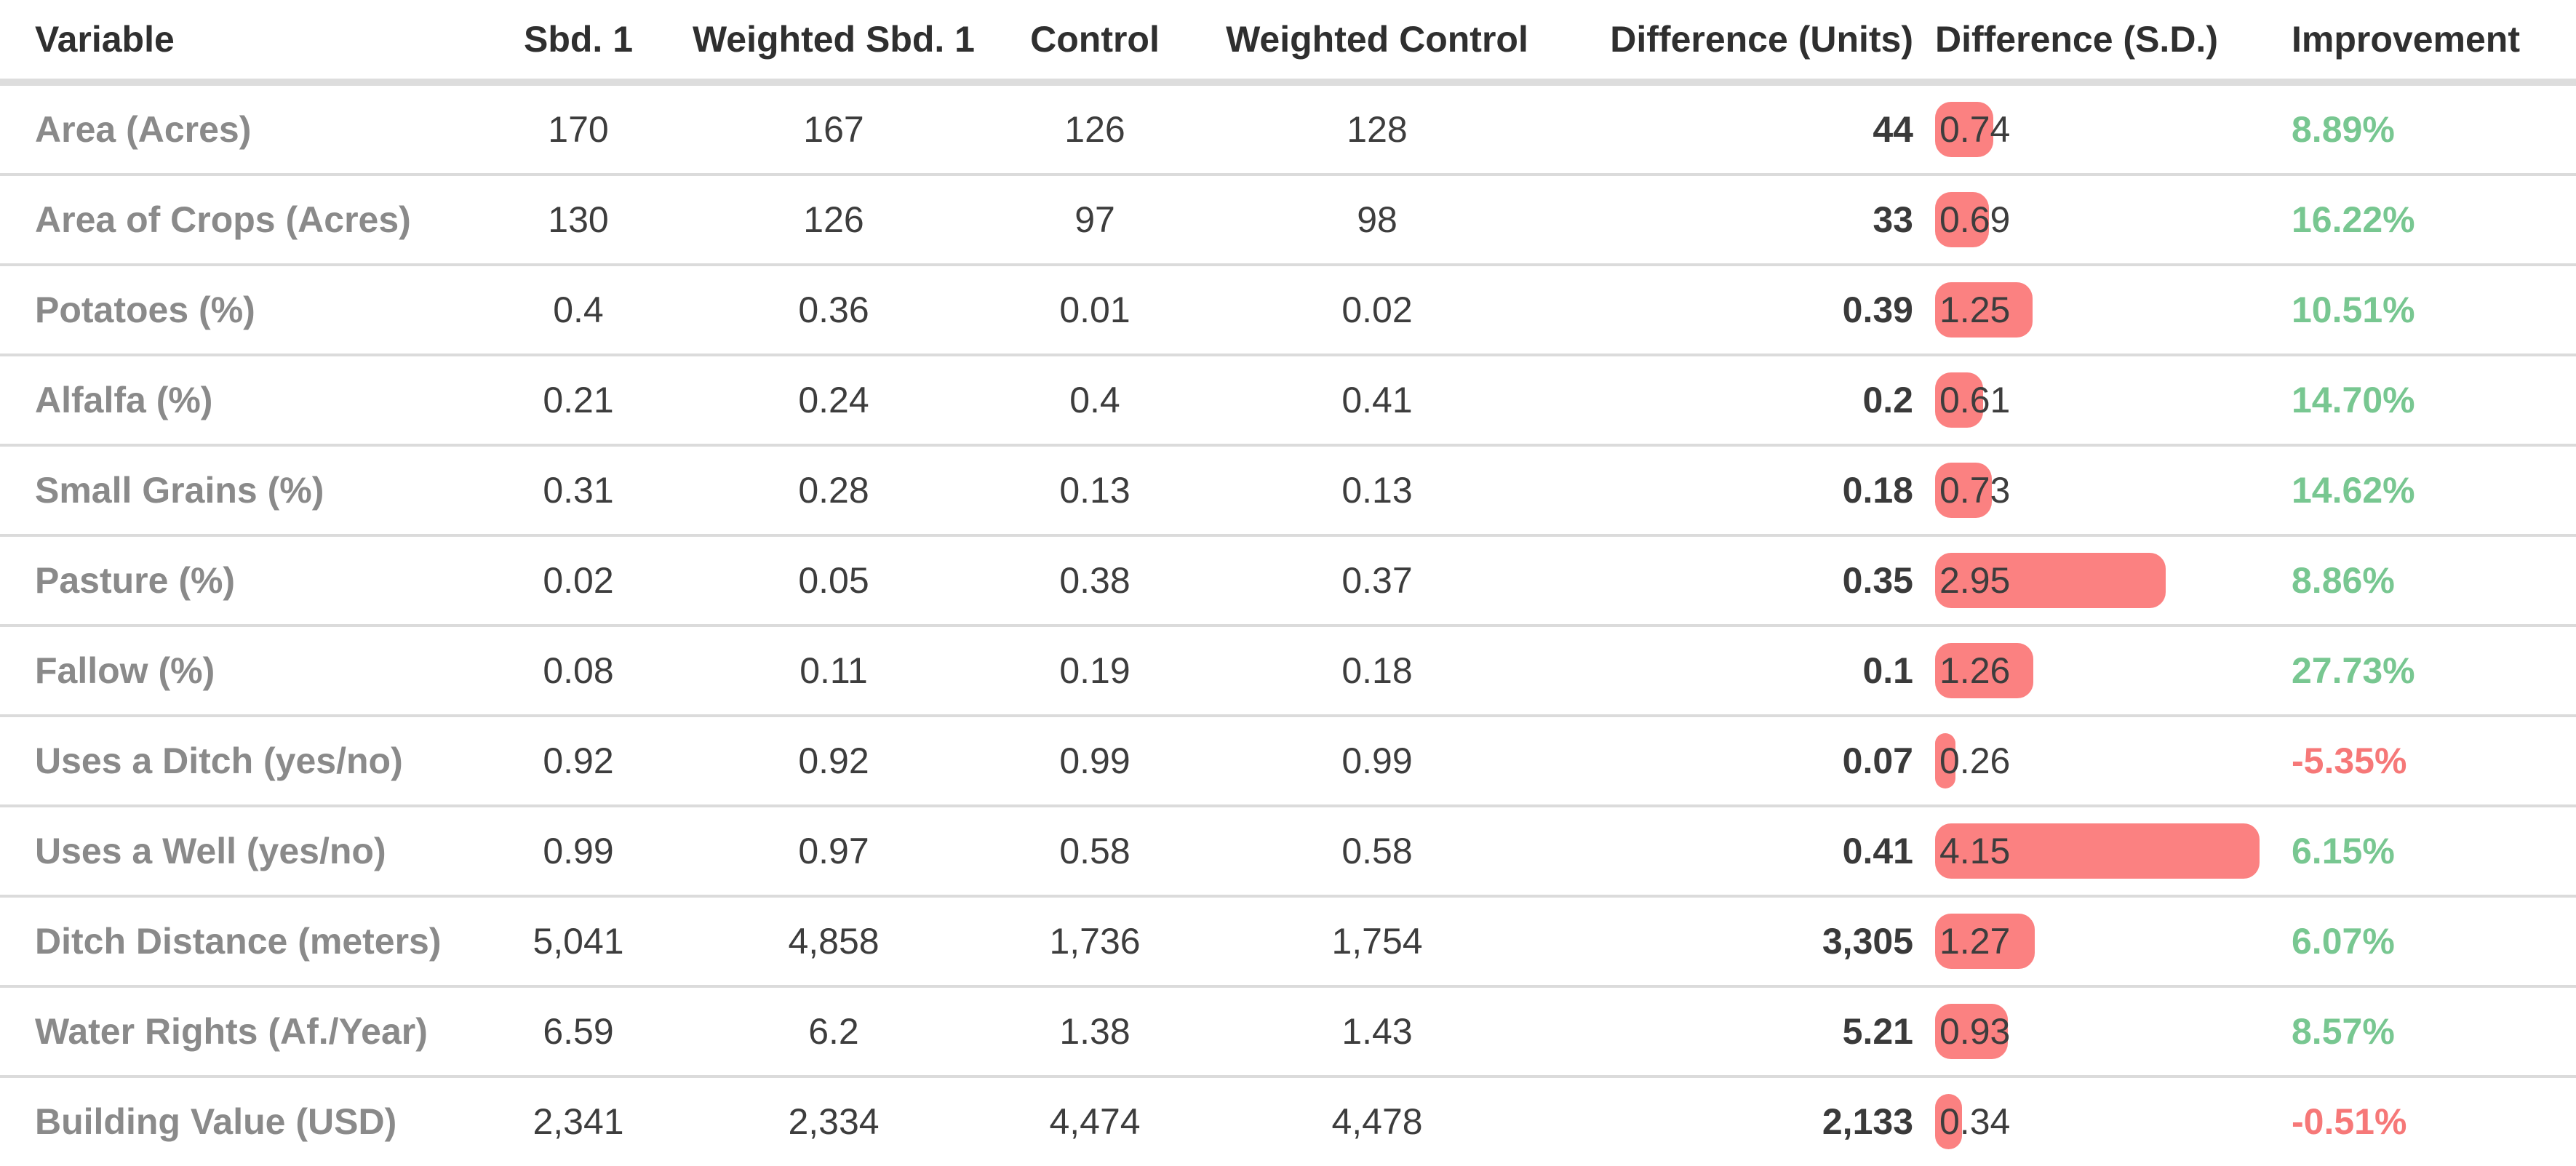 This screenshot has width=2576, height=1166. Describe the element at coordinates (236, 220) in the screenshot. I see `row-label: Area of Crops (Acres)` at that location.